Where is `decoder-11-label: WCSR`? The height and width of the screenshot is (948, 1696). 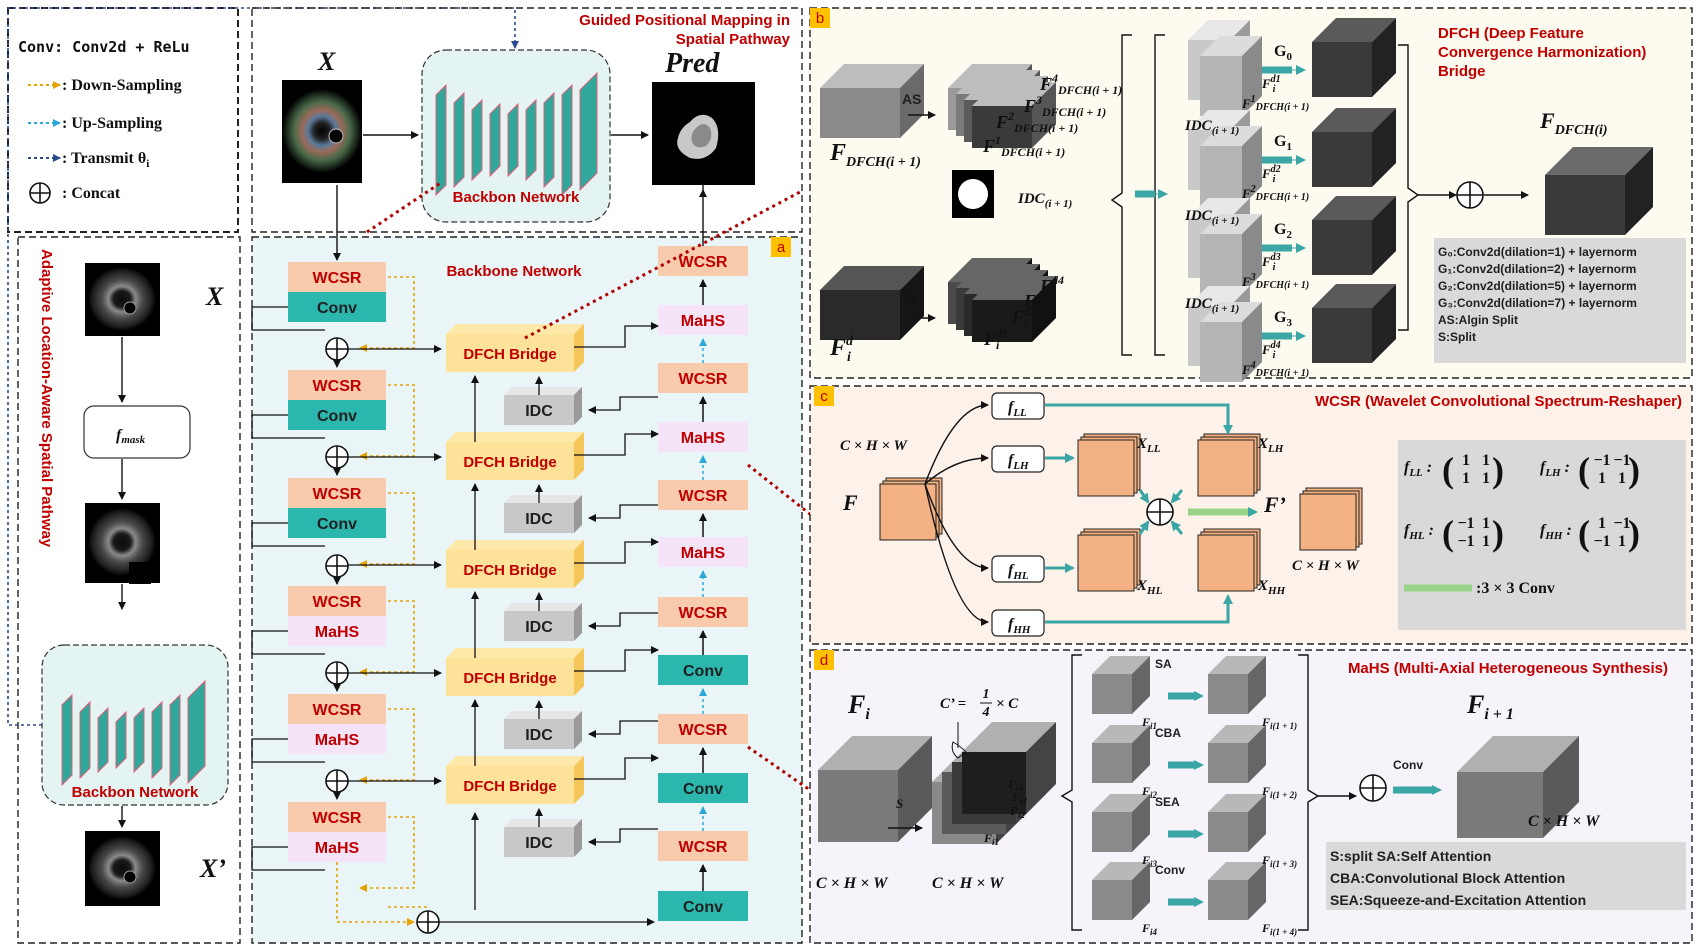 decoder-11-label: WCSR is located at coordinates (703, 262).